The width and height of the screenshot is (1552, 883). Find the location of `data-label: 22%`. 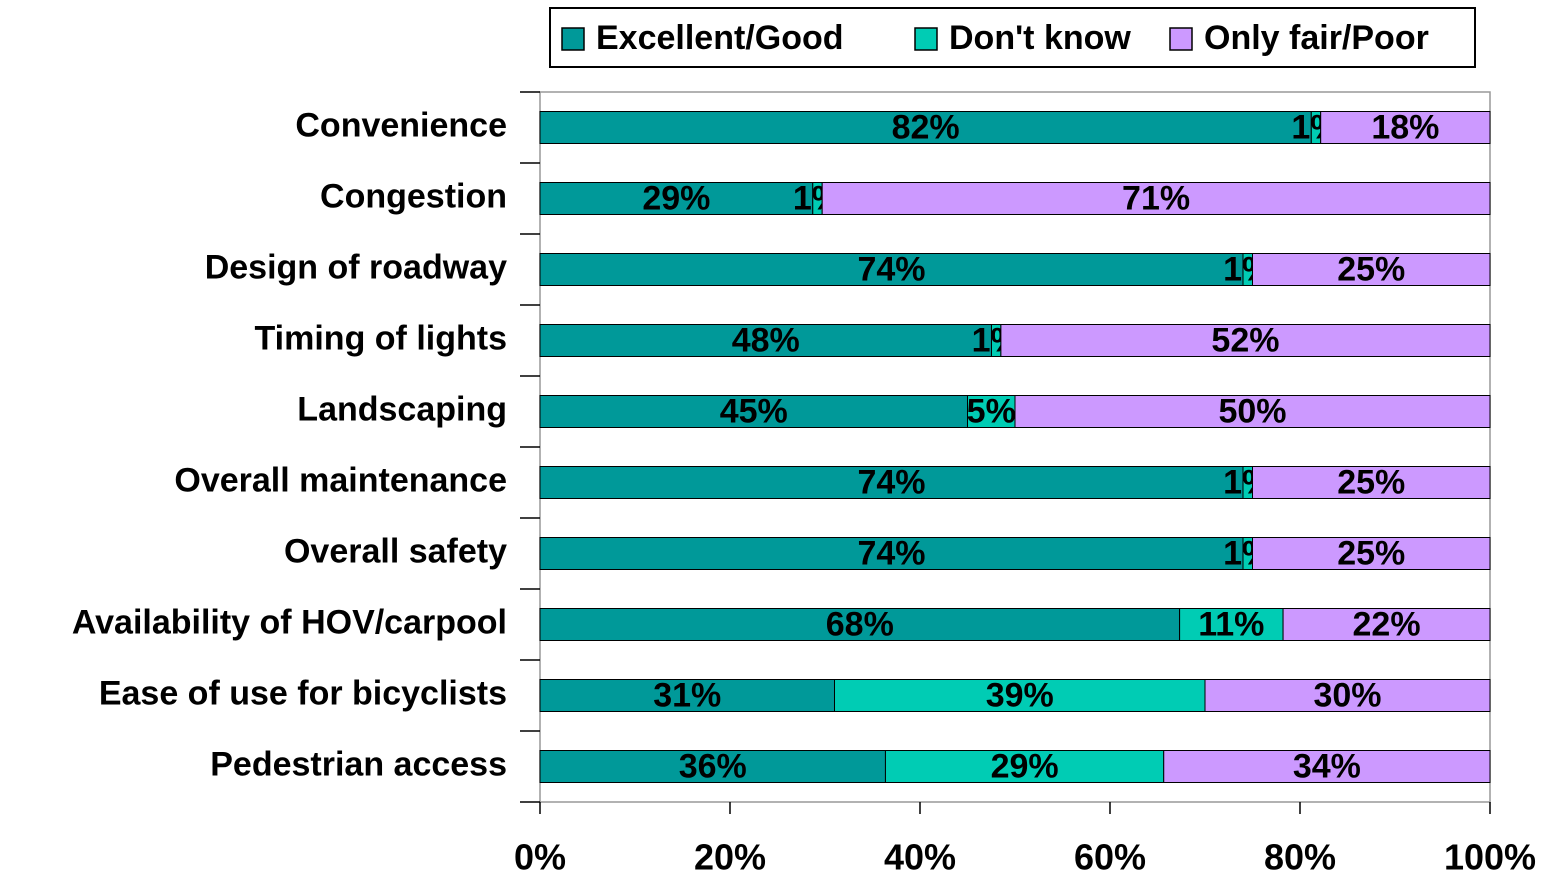

data-label: 22% is located at coordinates (1387, 624).